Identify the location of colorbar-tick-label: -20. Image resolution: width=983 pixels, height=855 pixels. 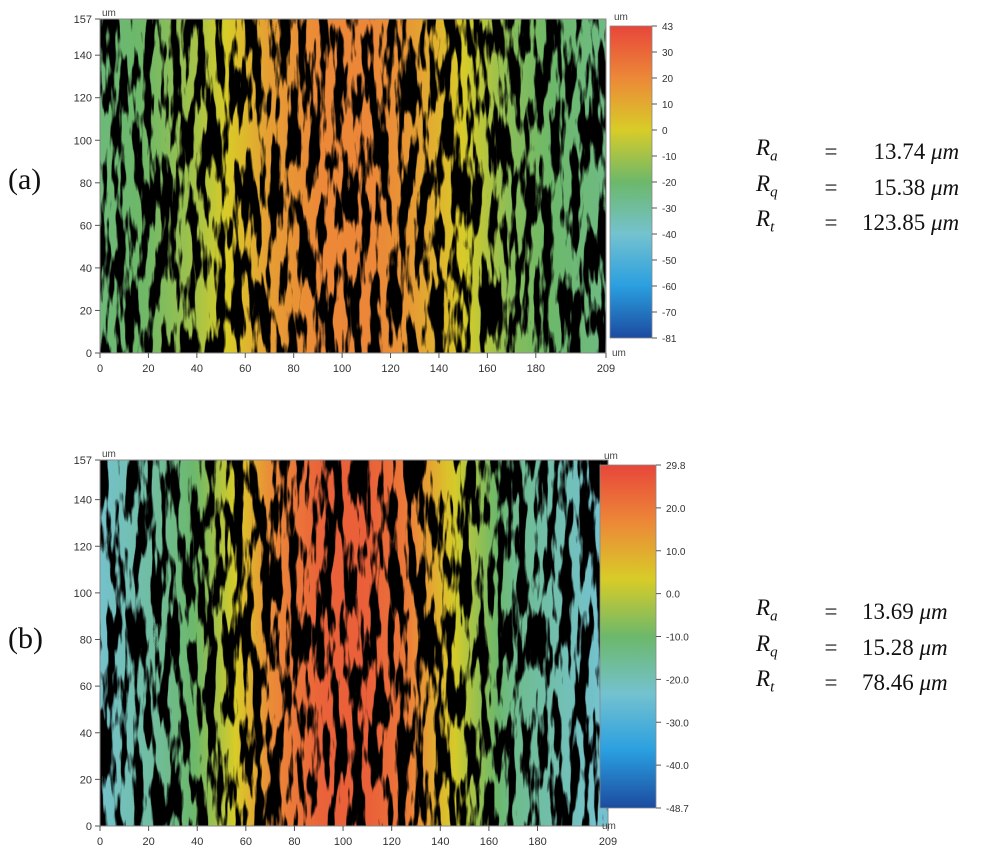
(669, 183).